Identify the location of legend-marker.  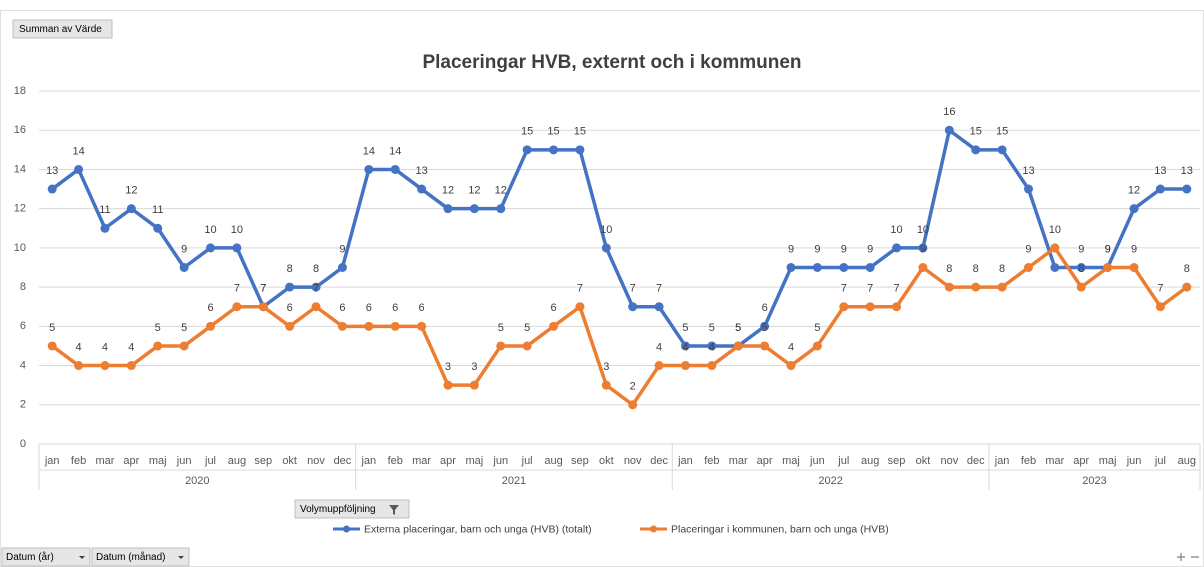
(653, 529).